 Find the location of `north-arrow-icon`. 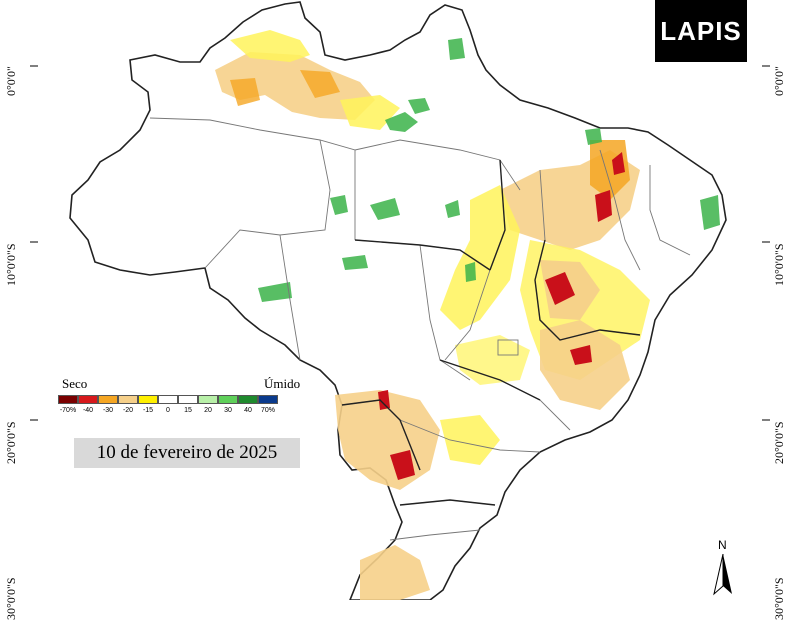

north-arrow-icon is located at coordinates (722, 575).